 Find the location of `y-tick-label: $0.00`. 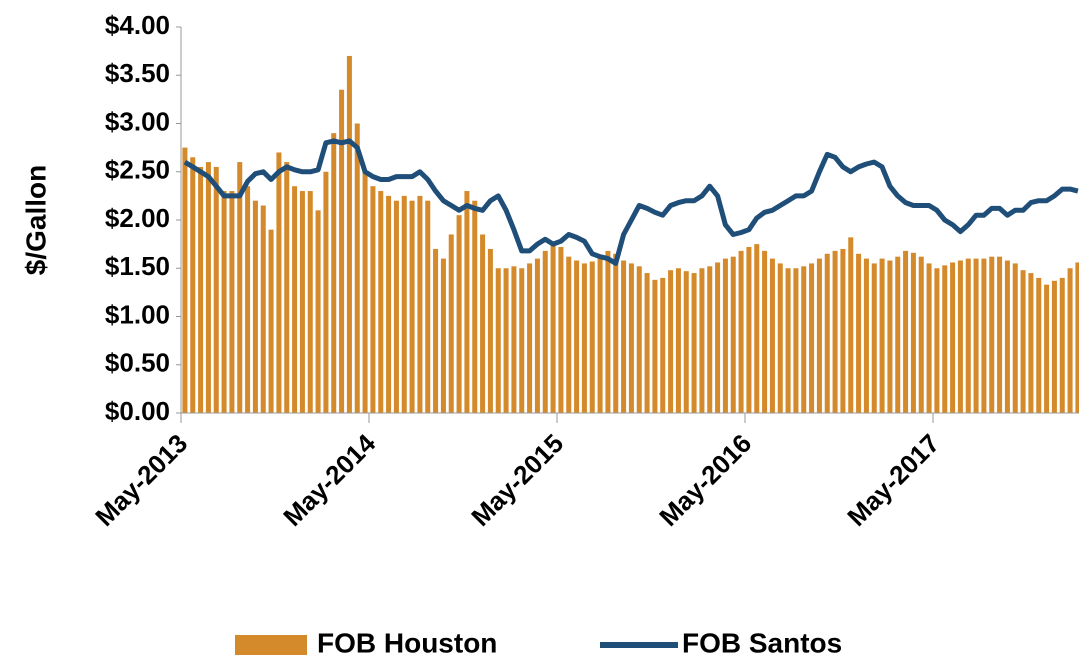

y-tick-label: $0.00 is located at coordinates (137, 411).